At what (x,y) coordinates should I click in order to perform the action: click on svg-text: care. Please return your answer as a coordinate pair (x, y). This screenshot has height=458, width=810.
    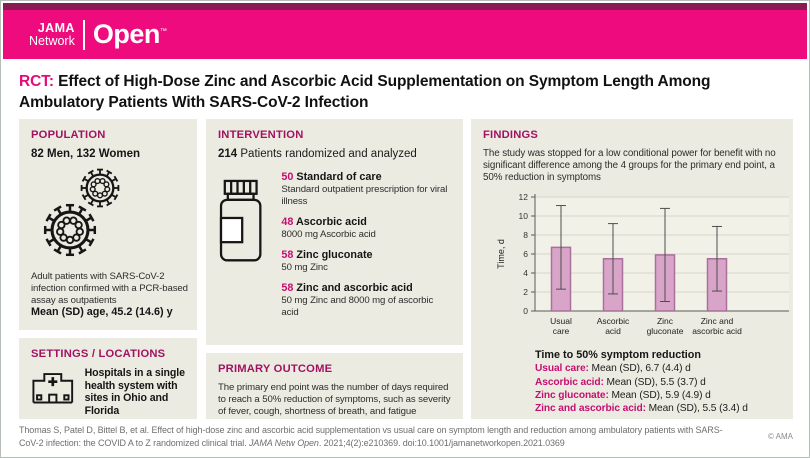
    Looking at the image, I should click on (561, 331).